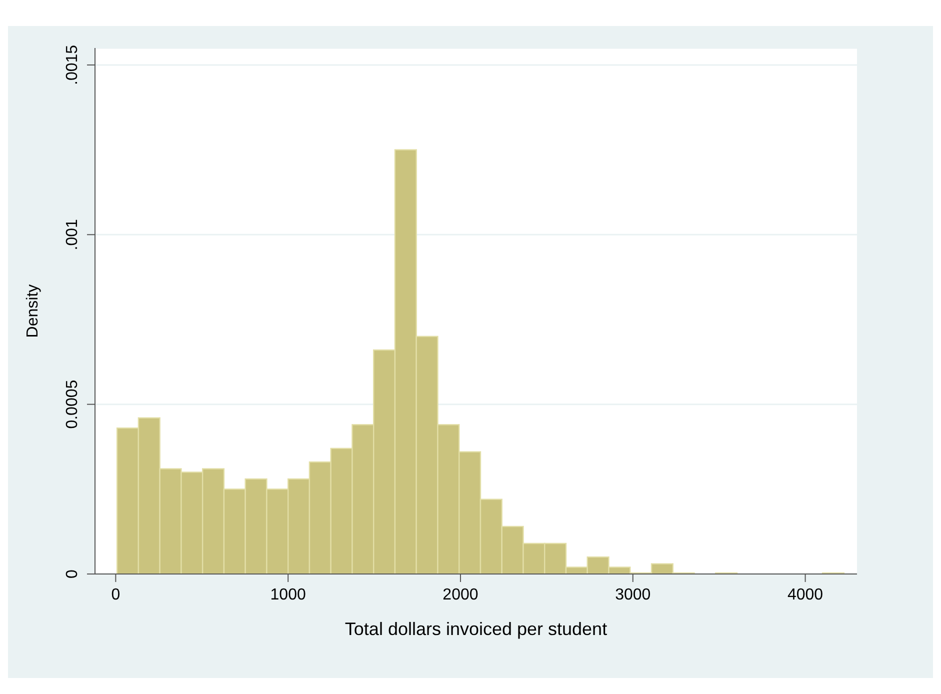  What do you see at coordinates (115, 595) in the screenshot?
I see `x-tick-label: 0` at bounding box center [115, 595].